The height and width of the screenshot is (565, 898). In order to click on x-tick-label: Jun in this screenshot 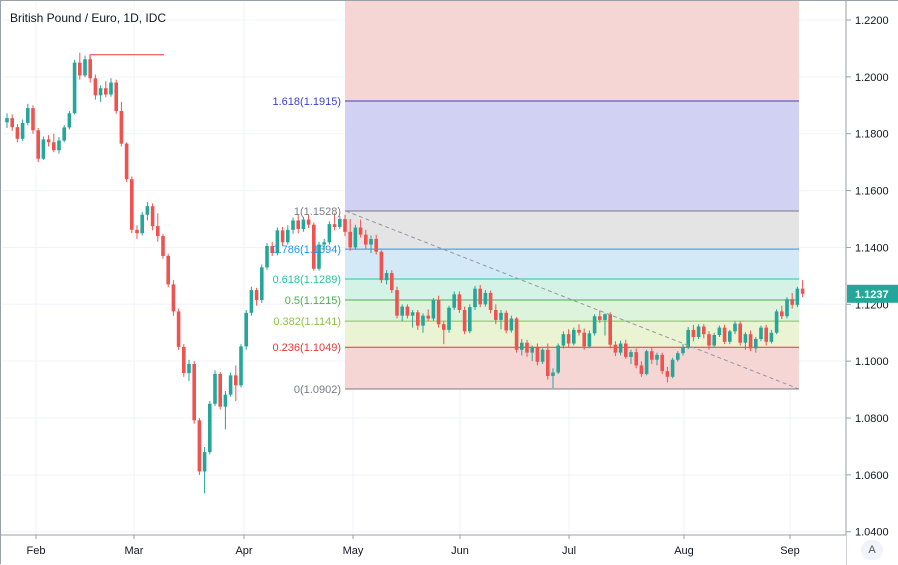, I will do `click(460, 551)`.